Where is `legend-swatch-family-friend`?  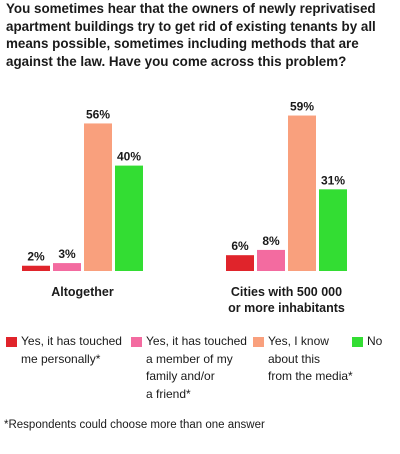 legend-swatch-family-friend is located at coordinates (136, 342).